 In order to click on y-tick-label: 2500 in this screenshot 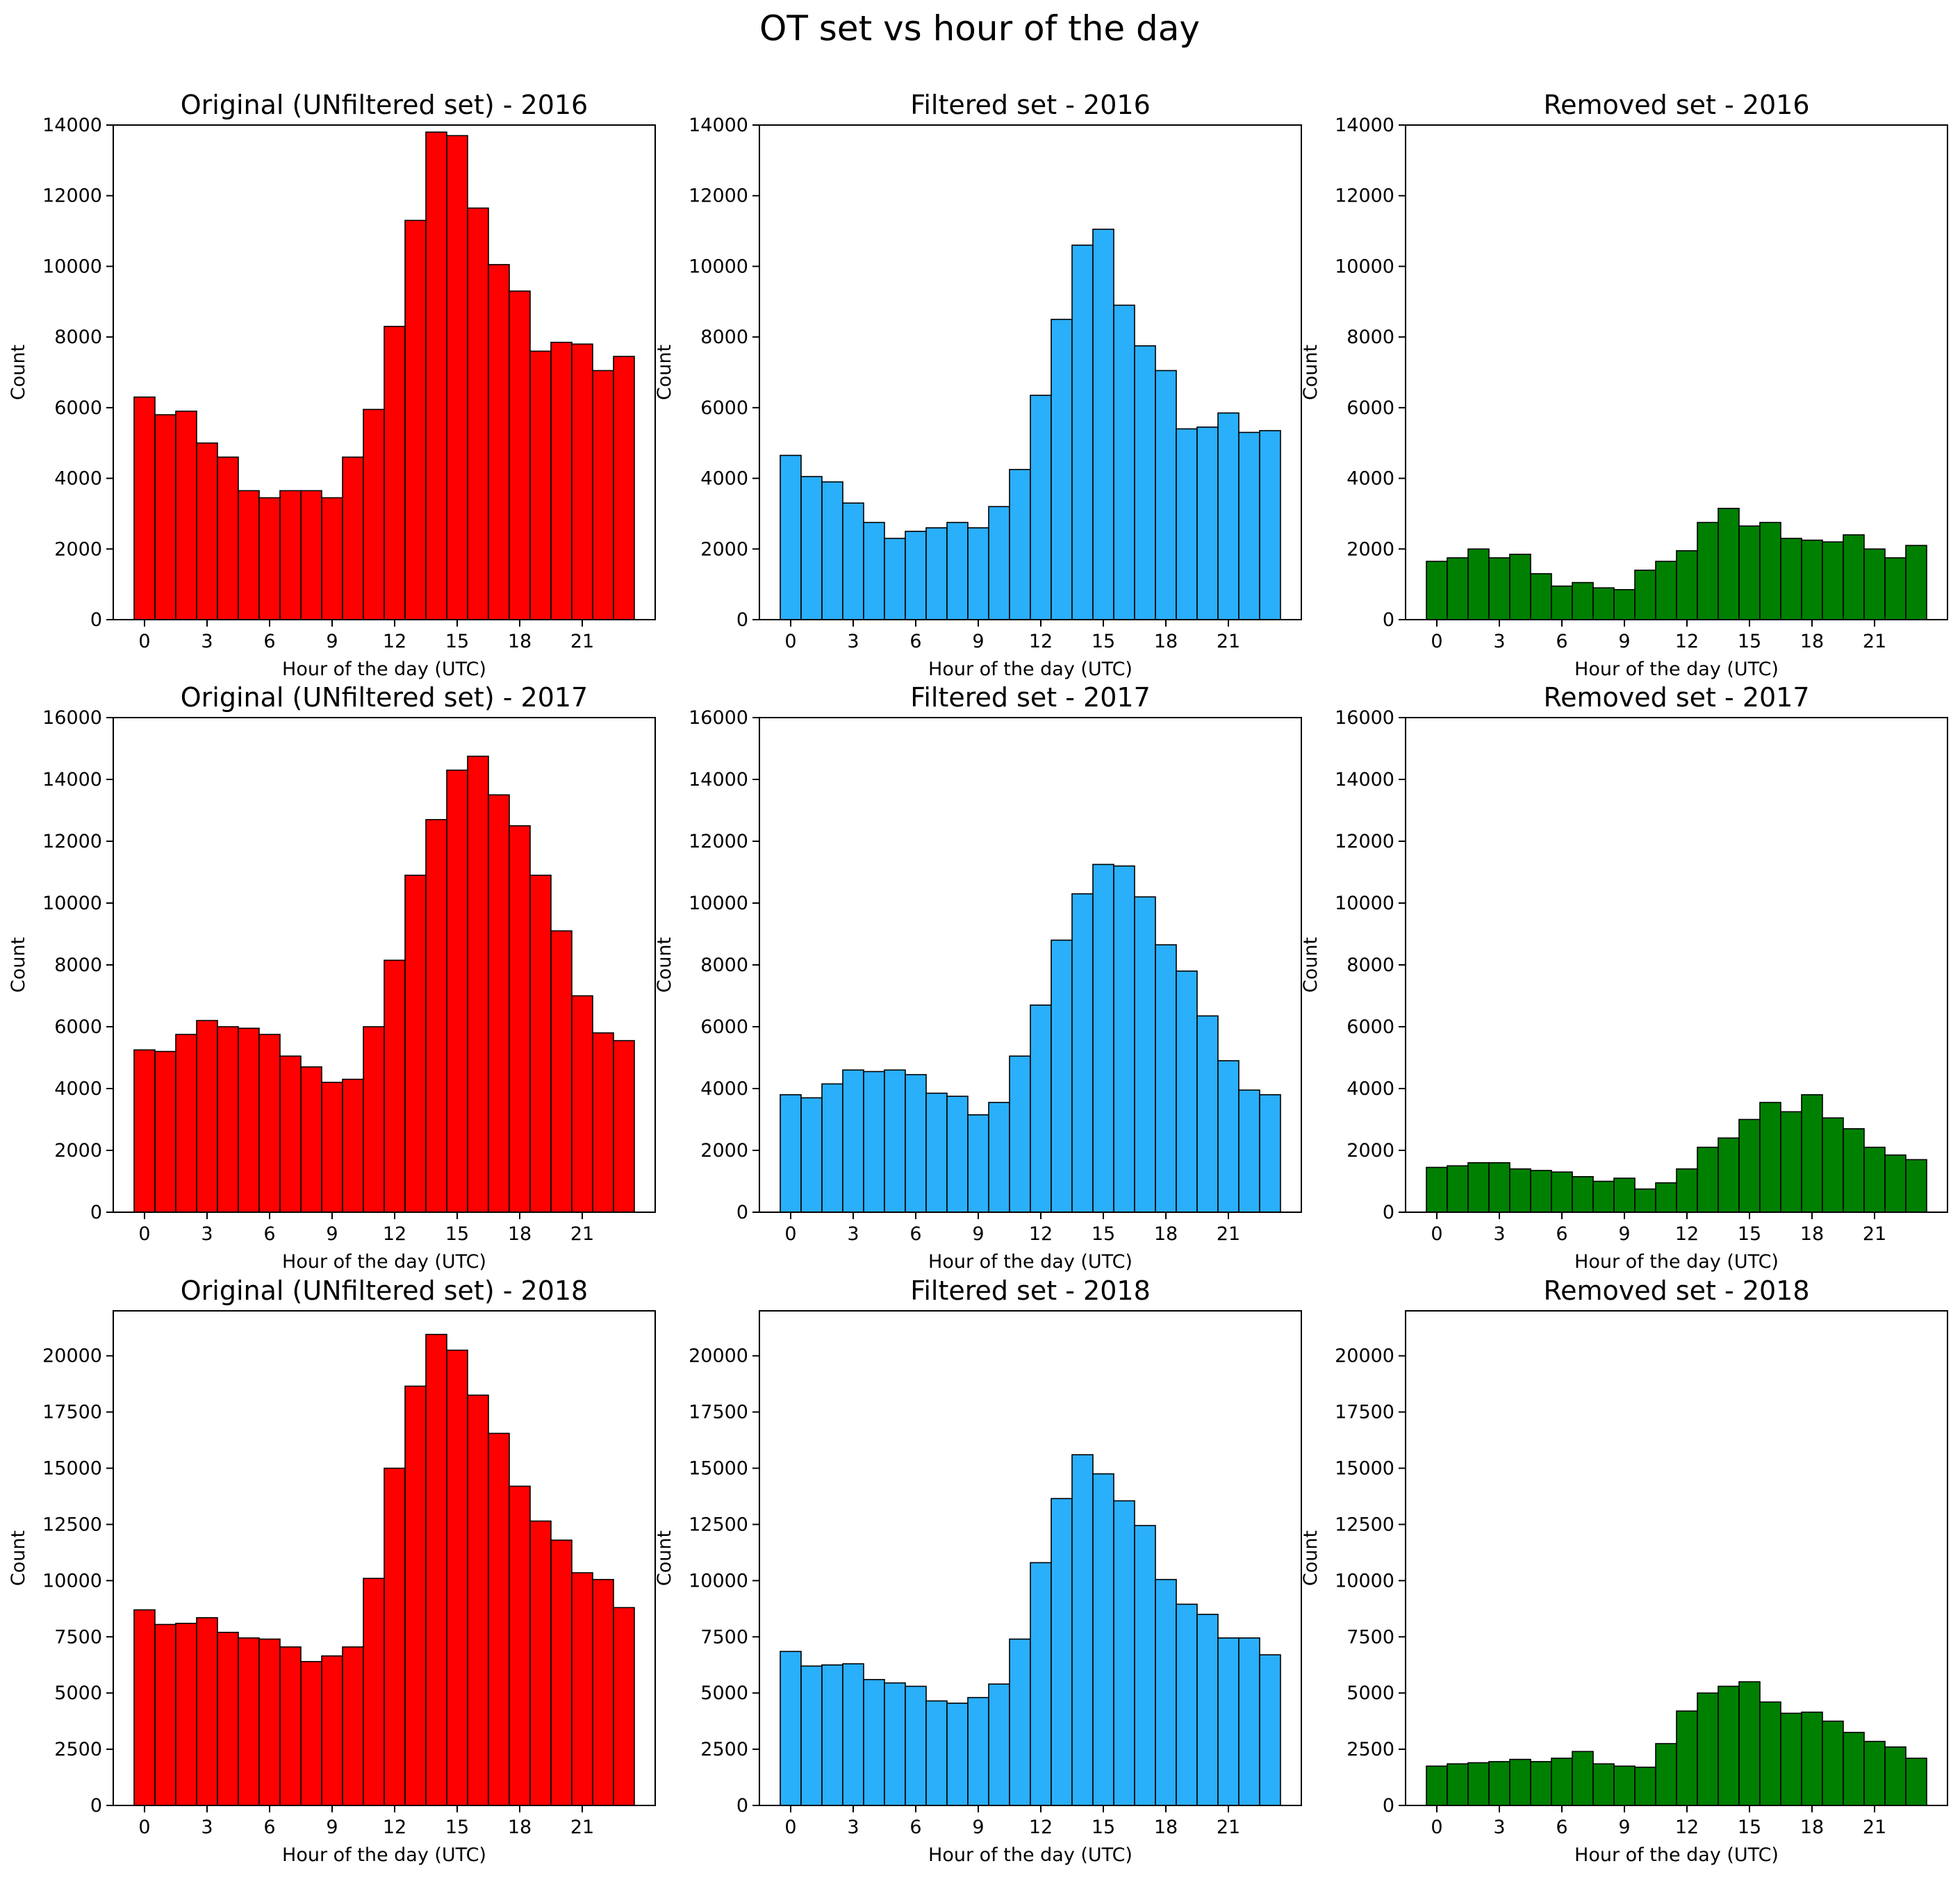, I will do `click(78, 1749)`.